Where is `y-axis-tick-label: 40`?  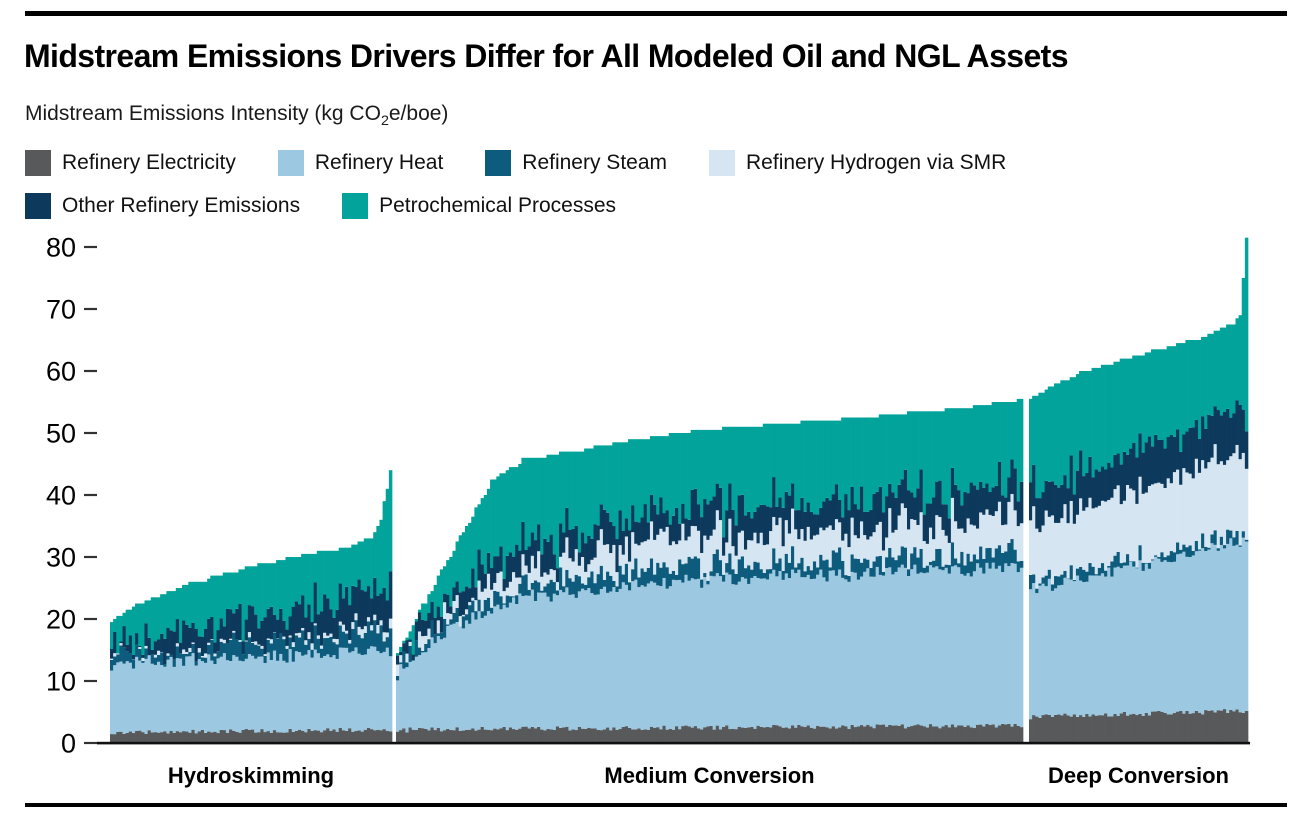
y-axis-tick-label: 40 is located at coordinates (61, 496).